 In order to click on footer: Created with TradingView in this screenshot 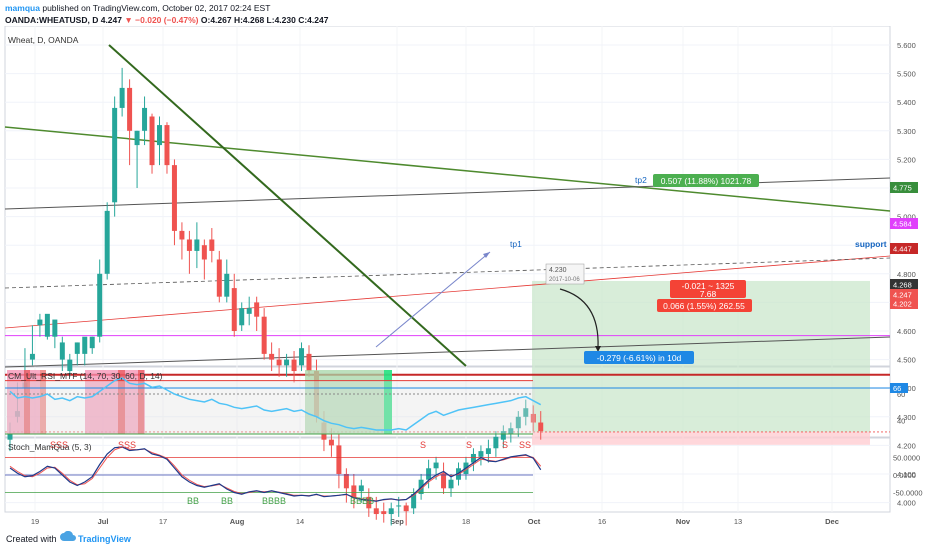, I will do `click(466, 539)`.